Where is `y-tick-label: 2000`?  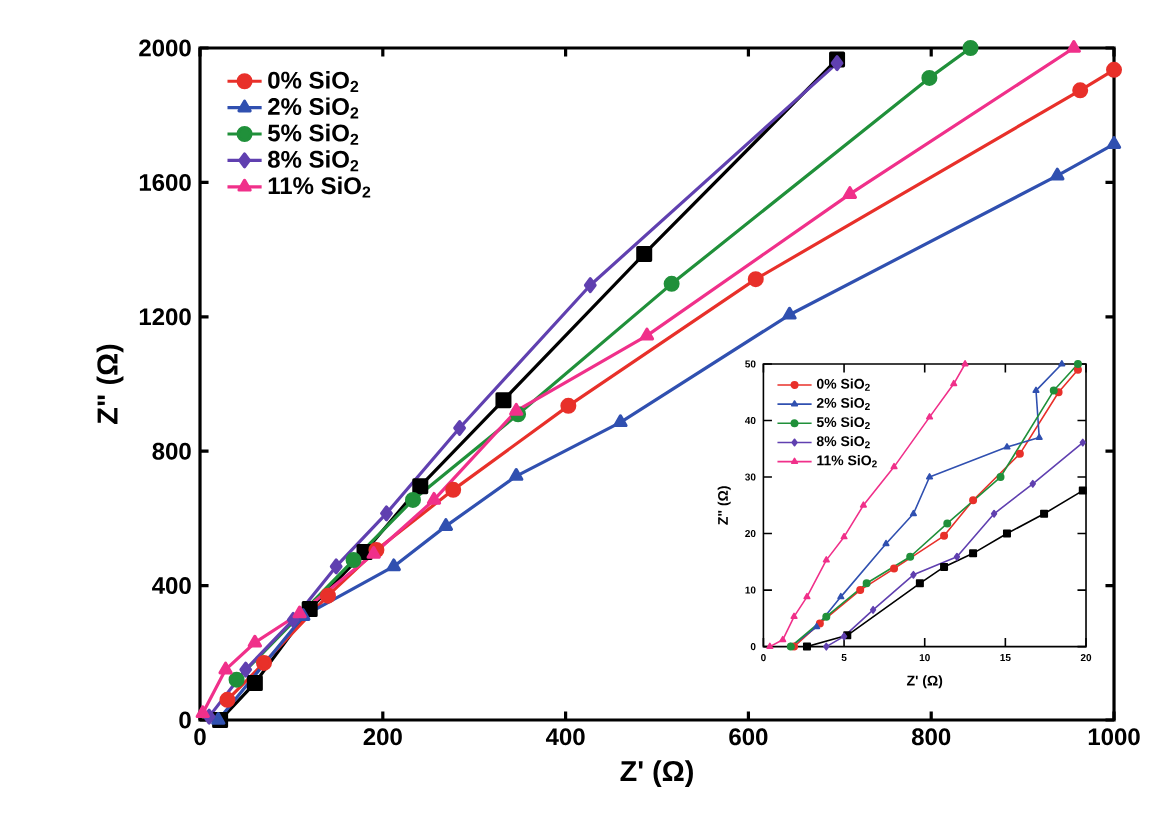
y-tick-label: 2000 is located at coordinates (165, 48).